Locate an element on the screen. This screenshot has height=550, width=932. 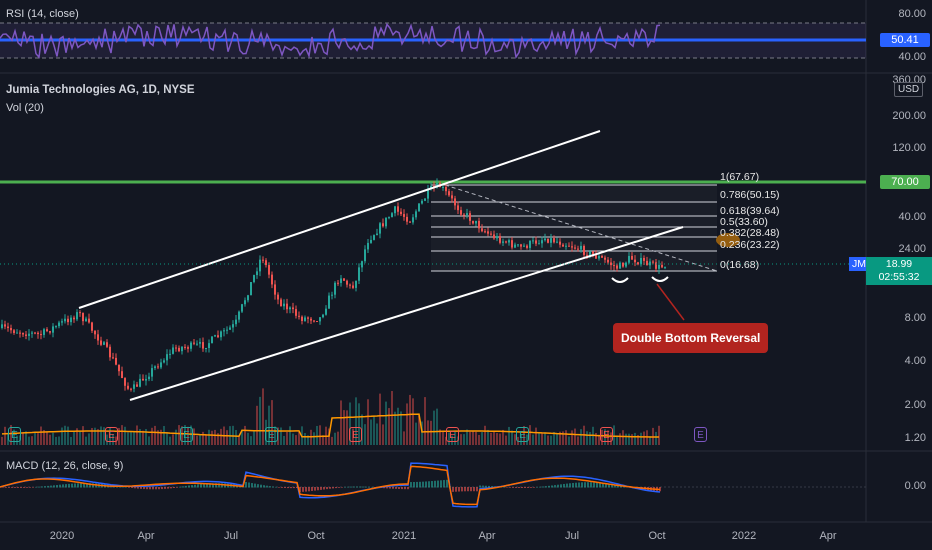
volume-bars is located at coordinates (330, 416).